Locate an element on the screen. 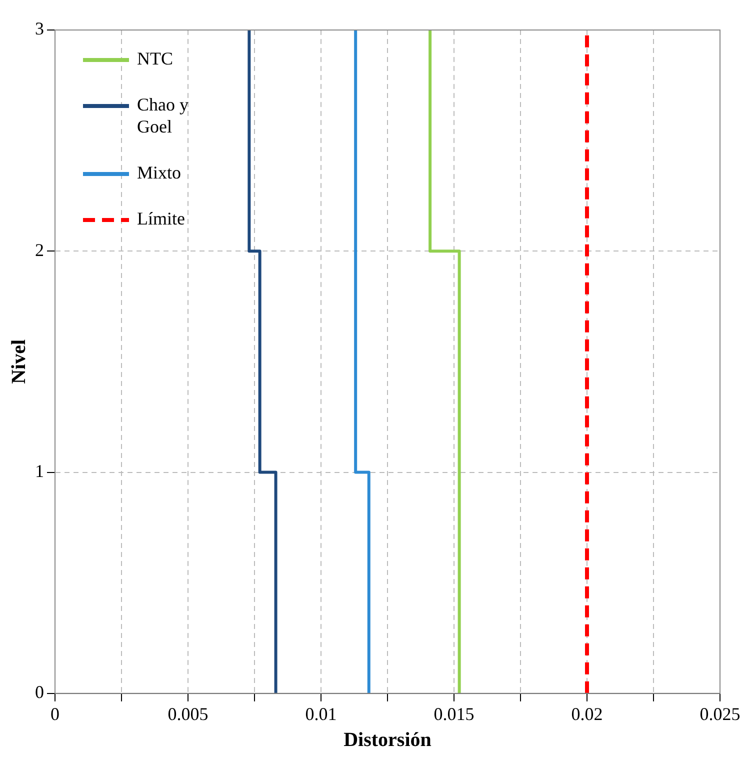  y-axis-title: Nivel is located at coordinates (19, 361).